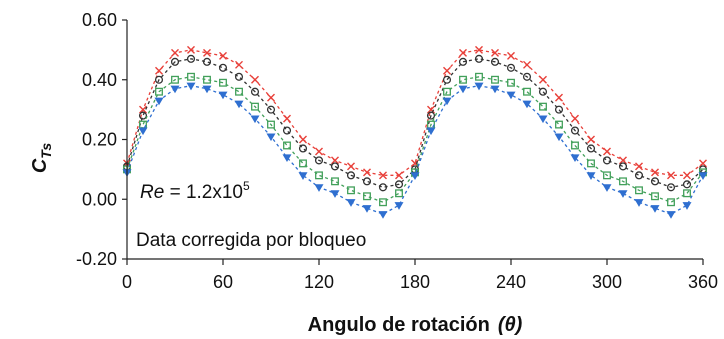 The height and width of the screenshot is (339, 724). Describe the element at coordinates (46, 151) in the screenshot. I see `y-axis-title-sub: Ts` at that location.